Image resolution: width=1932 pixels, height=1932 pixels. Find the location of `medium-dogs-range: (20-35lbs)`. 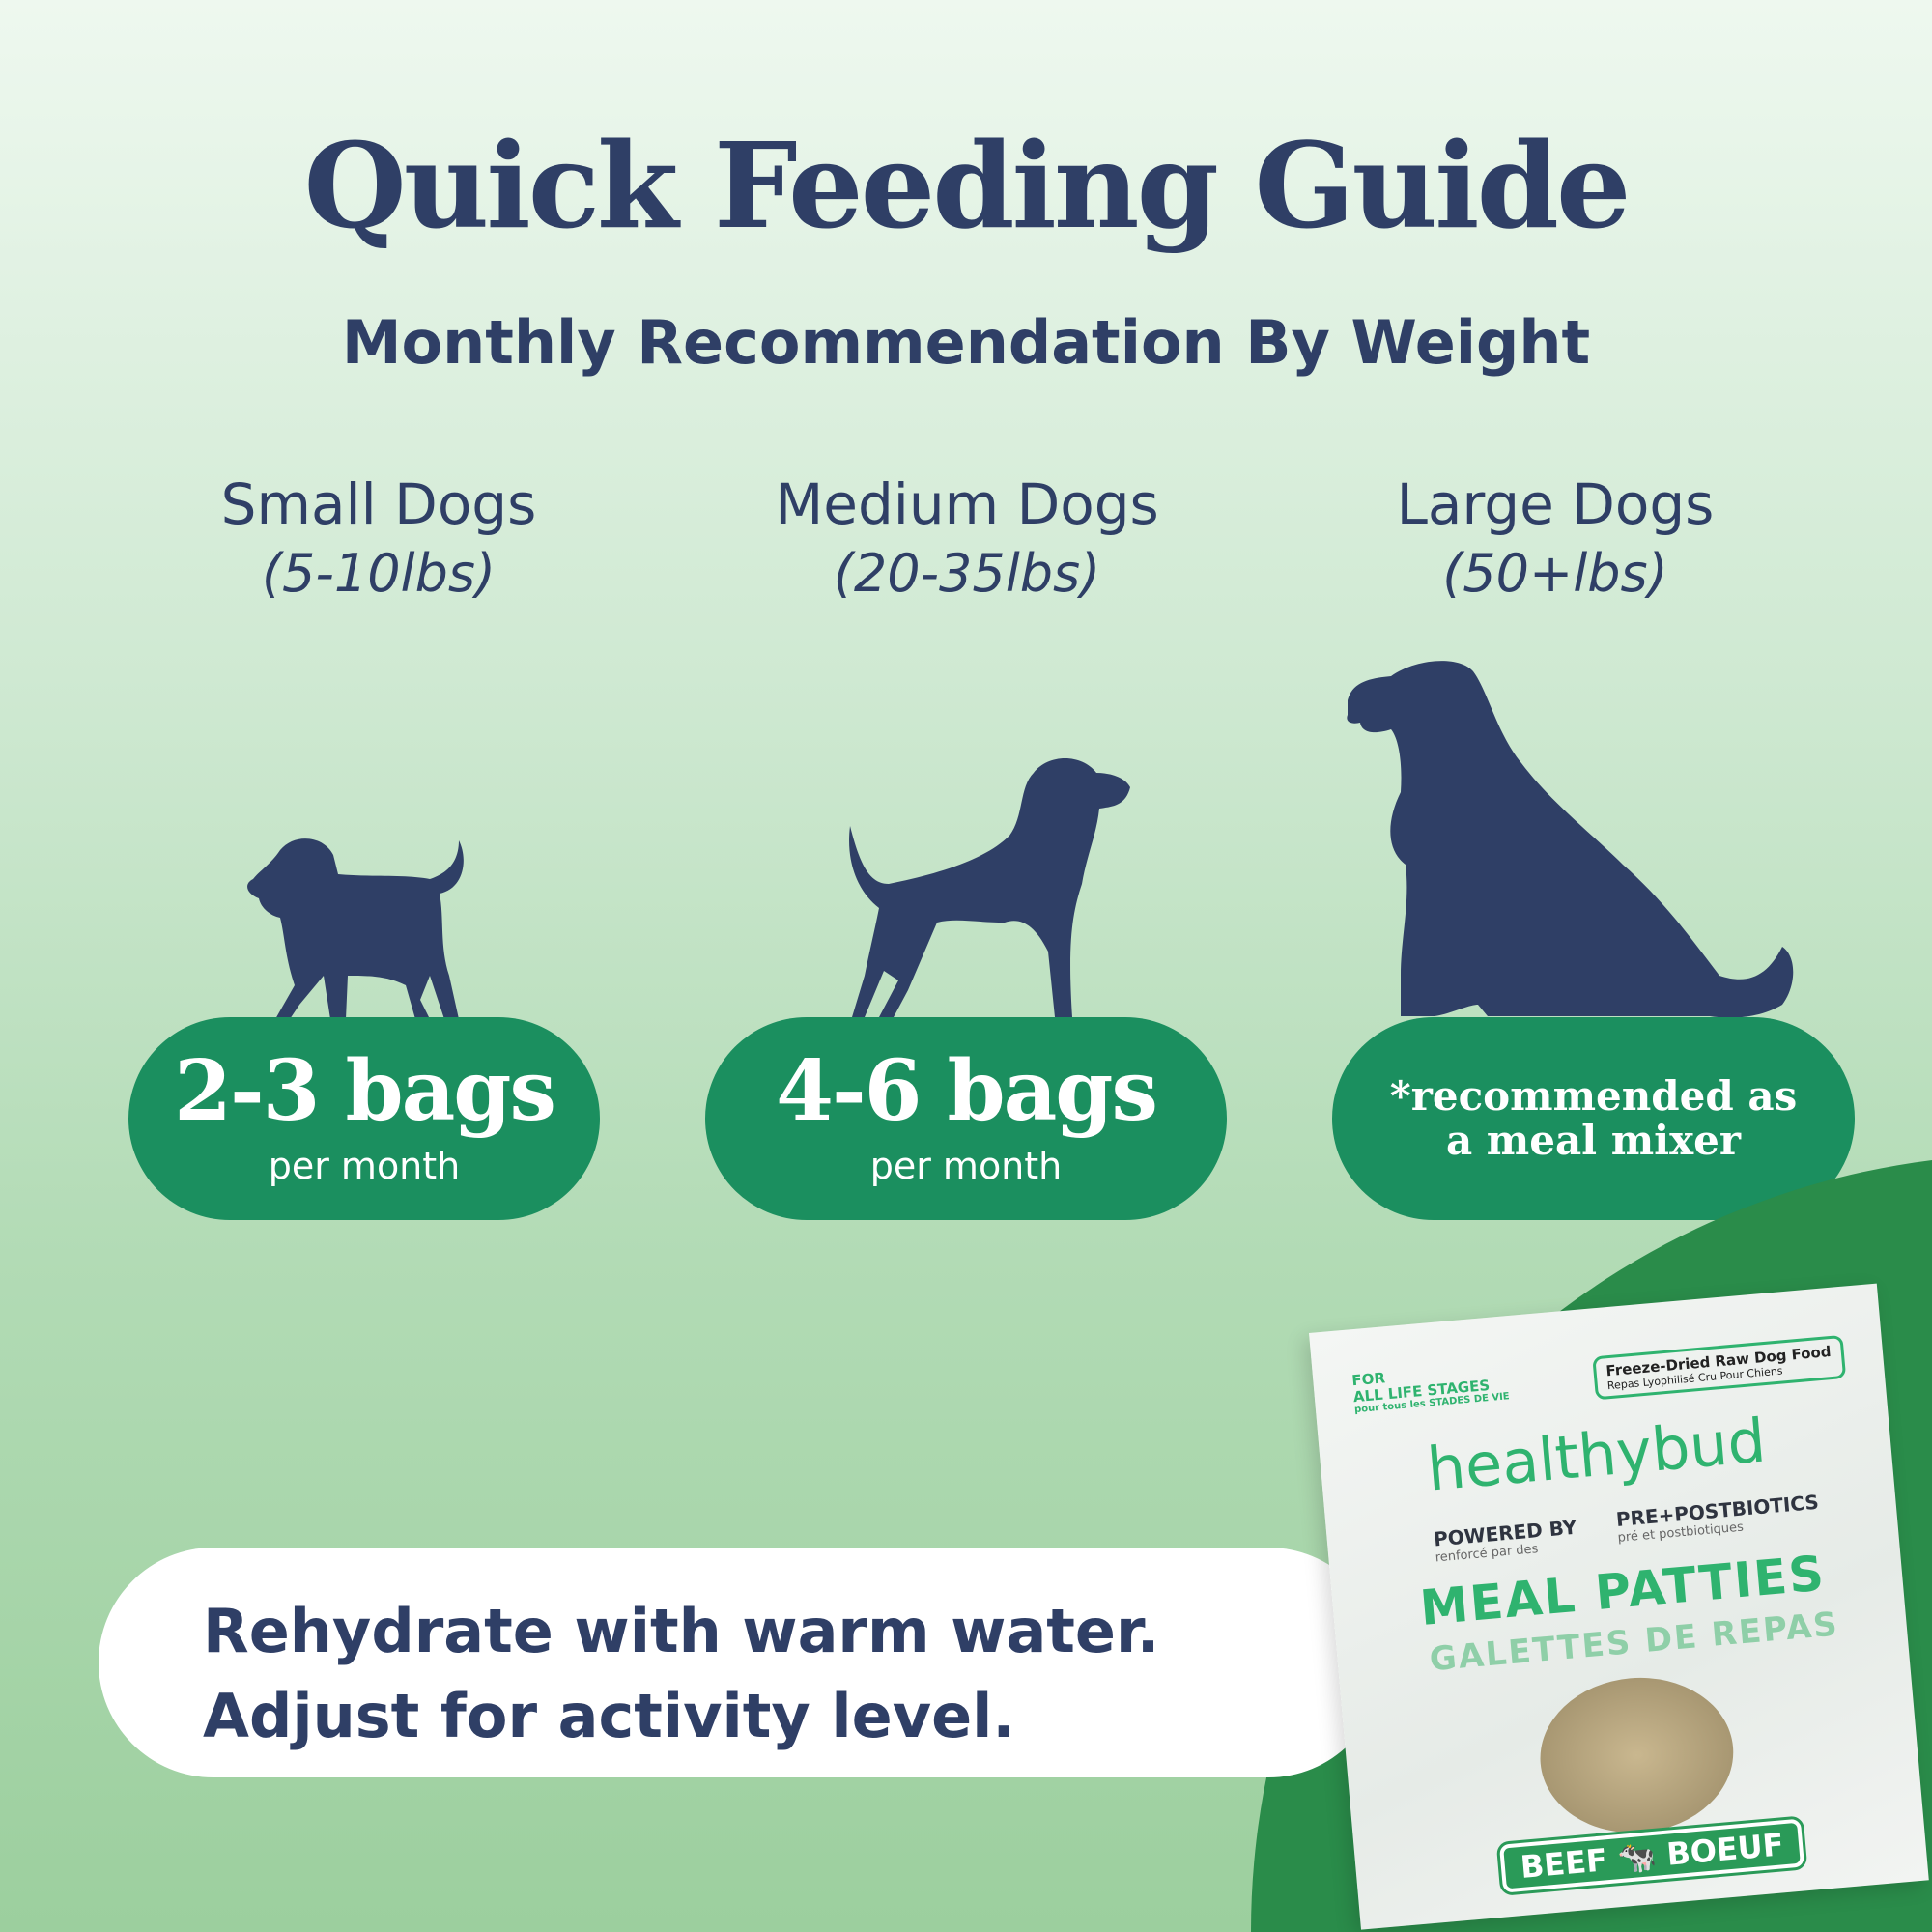

medium-dogs-range: (20-35lbs) is located at coordinates (967, 573).